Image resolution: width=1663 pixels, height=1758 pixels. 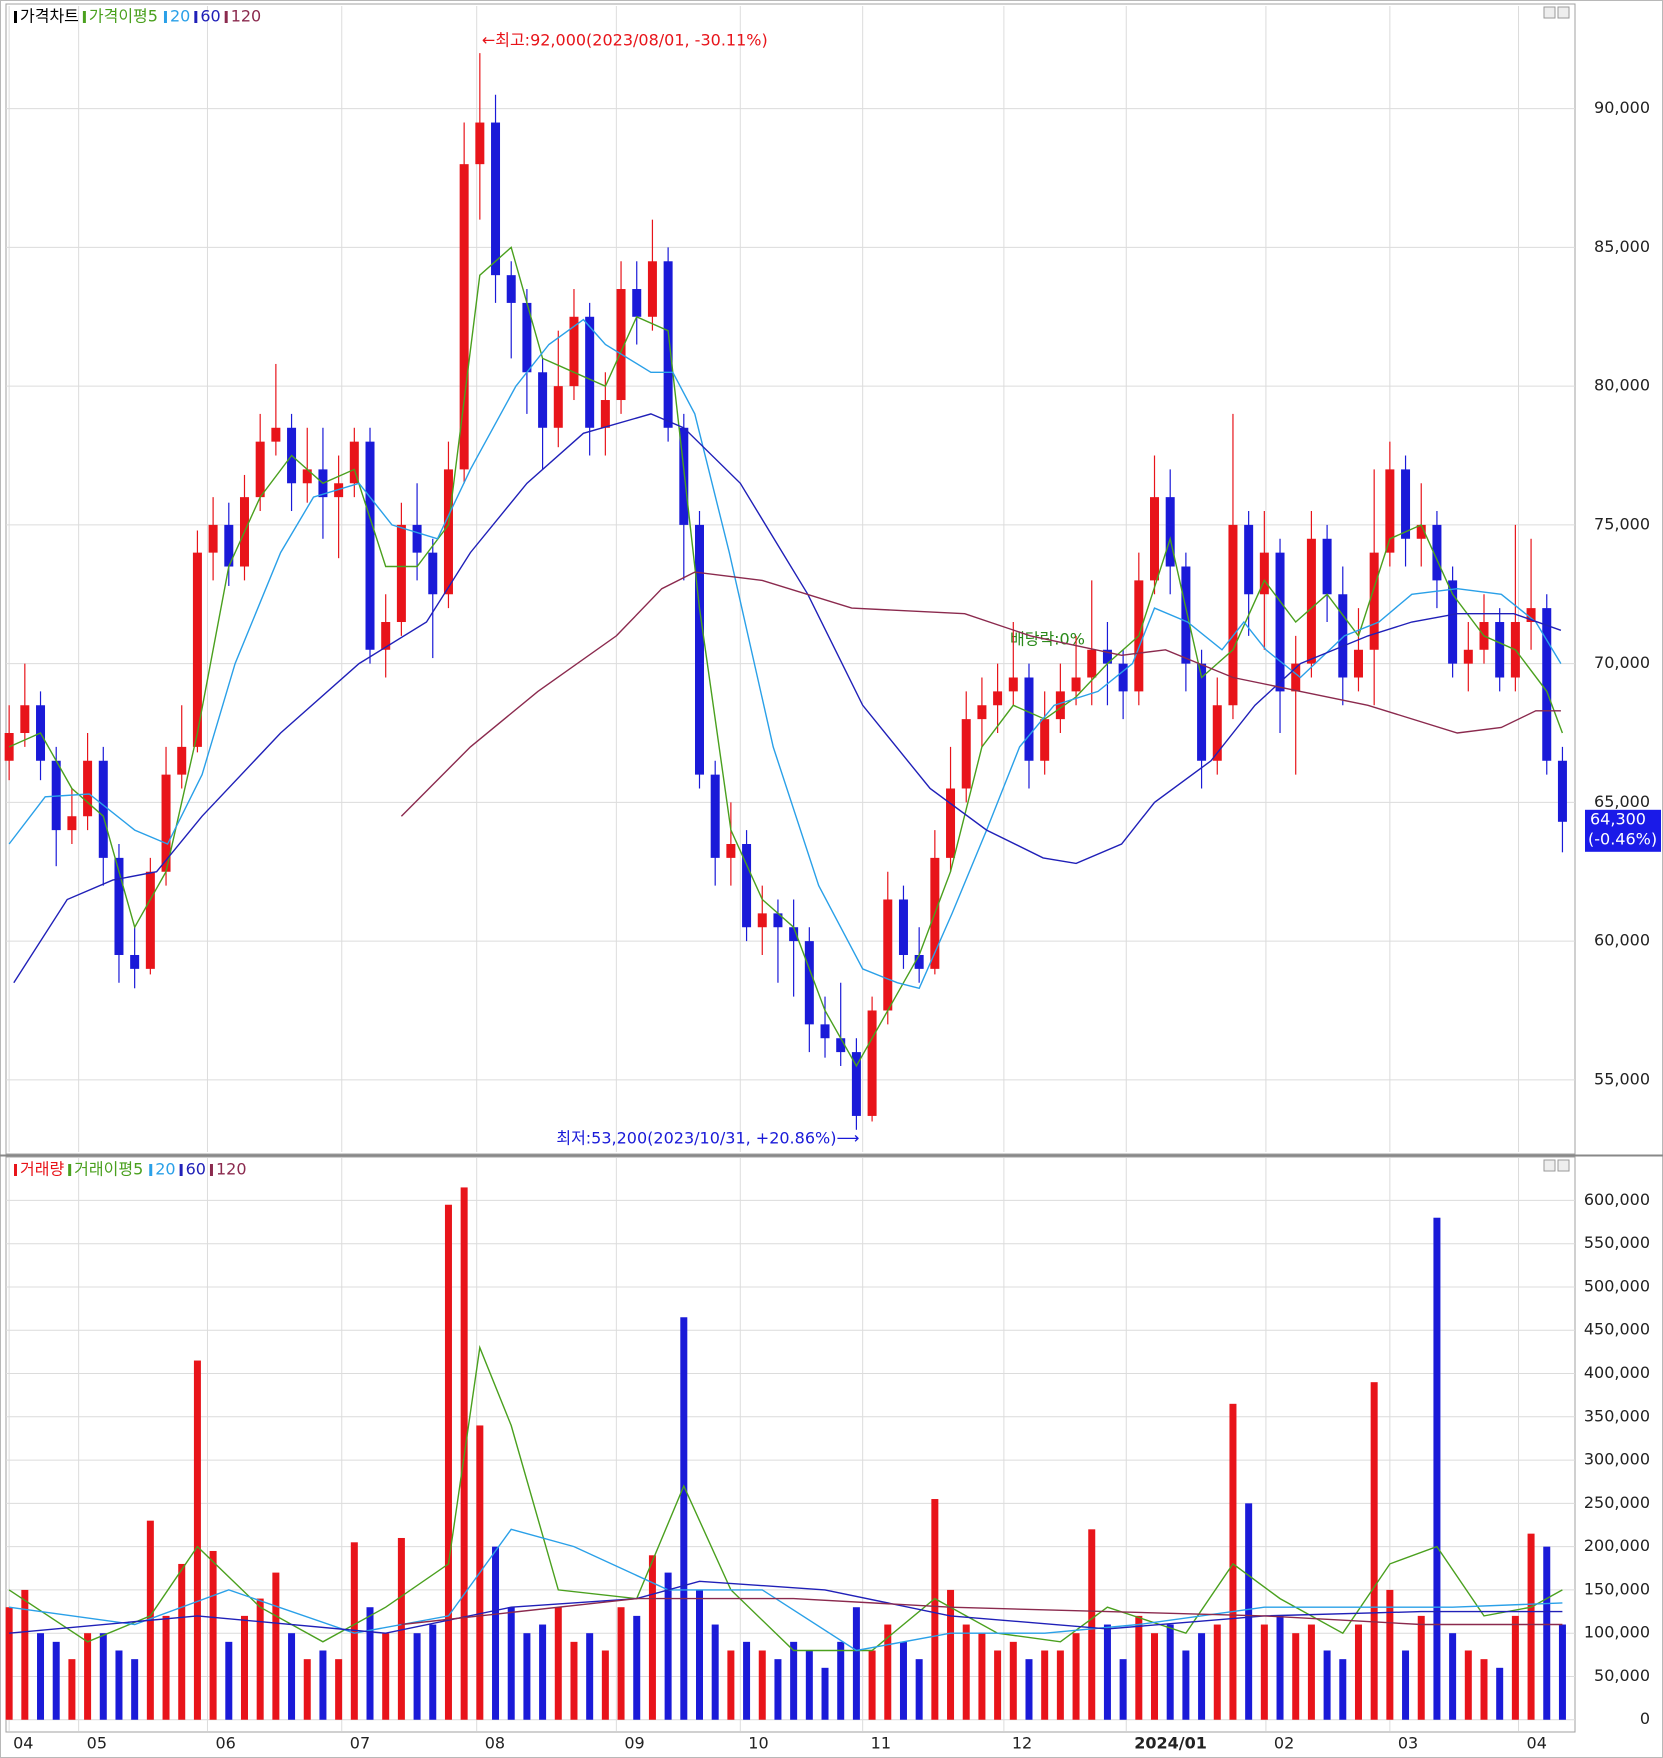 What do you see at coordinates (1622, 107) in the screenshot?
I see `y-tick-label: 90,000` at bounding box center [1622, 107].